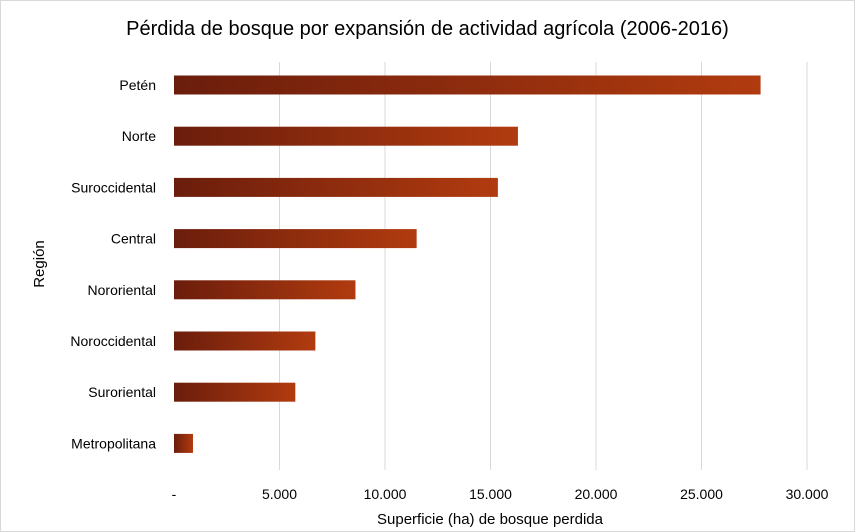  I want to click on x-tick-label: 25.000, so click(701, 494).